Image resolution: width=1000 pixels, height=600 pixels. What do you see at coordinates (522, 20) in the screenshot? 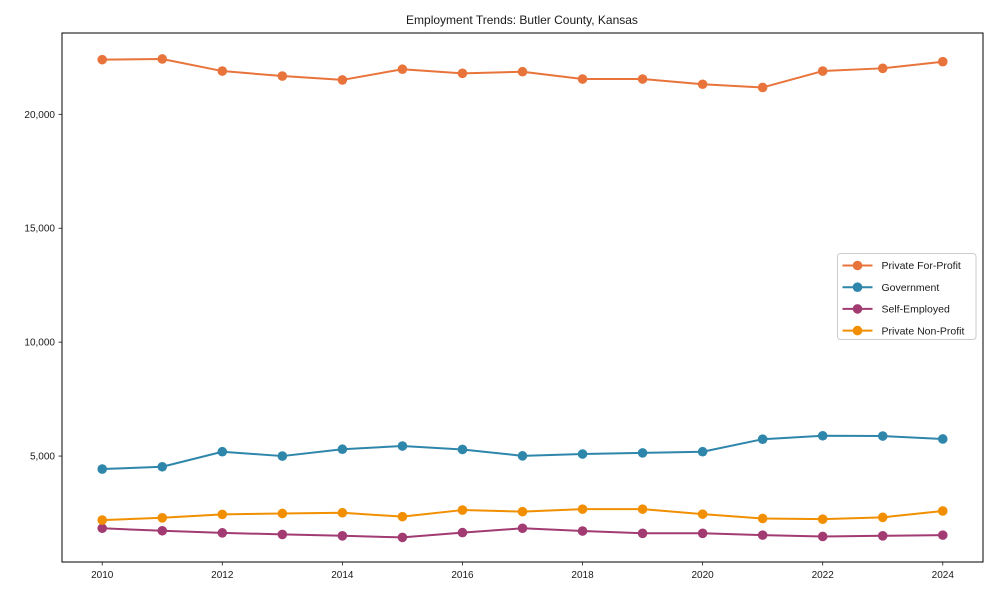
I see `chart-title: Employment Trends: Butler County, Kansas` at bounding box center [522, 20].